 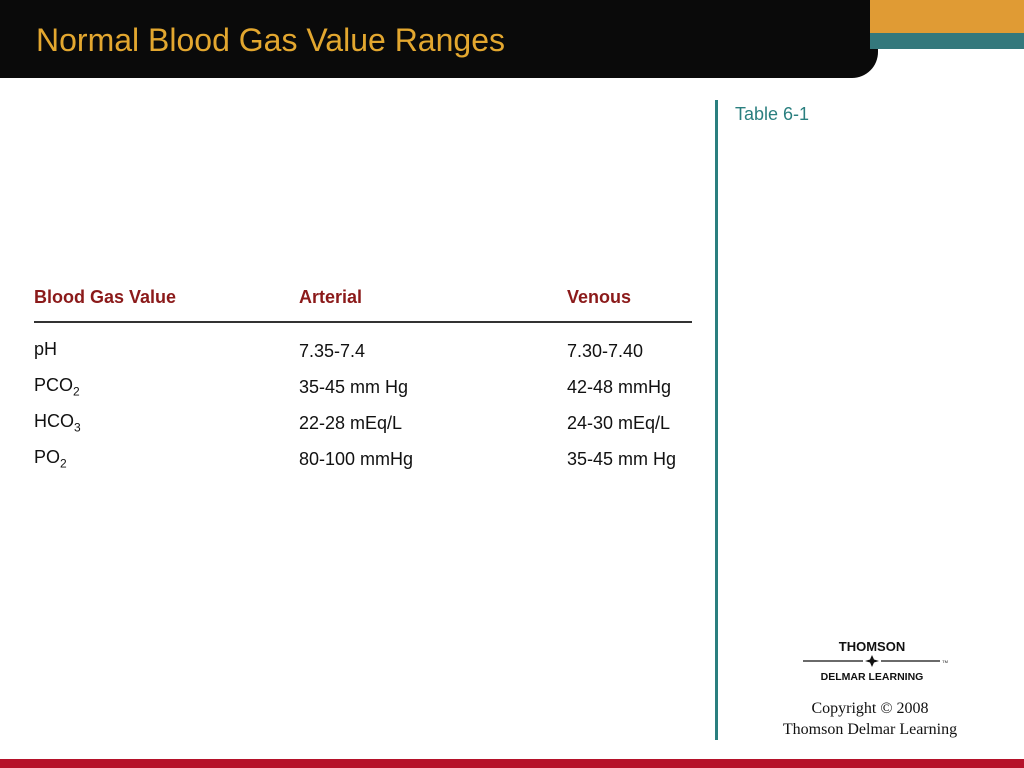 I want to click on table-row: pH 7.35-7.4 7.30-7.40, so click(x=363, y=345).